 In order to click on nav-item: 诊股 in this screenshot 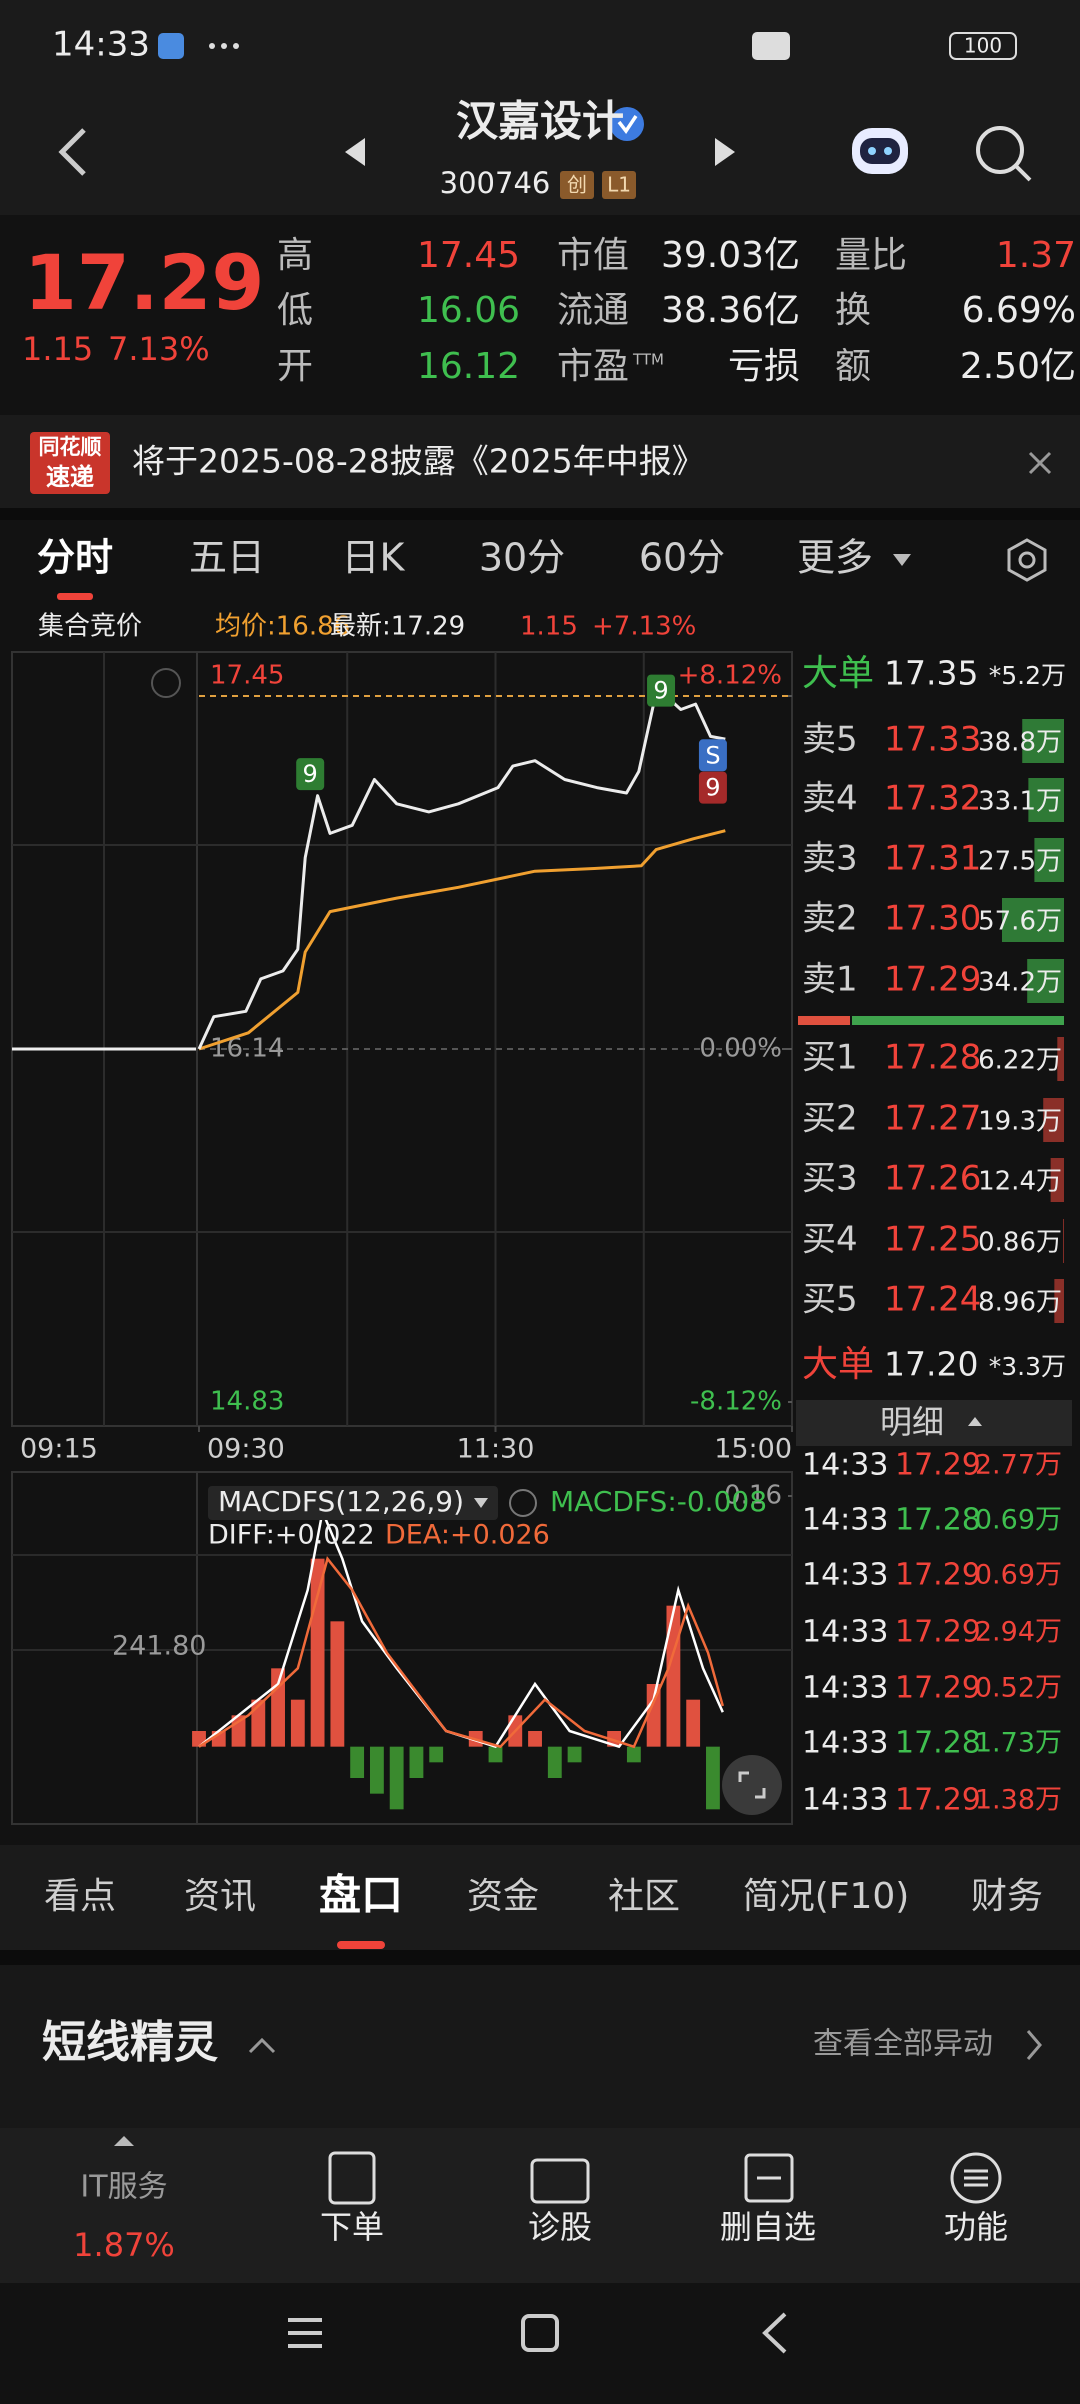, I will do `click(560, 2227)`.